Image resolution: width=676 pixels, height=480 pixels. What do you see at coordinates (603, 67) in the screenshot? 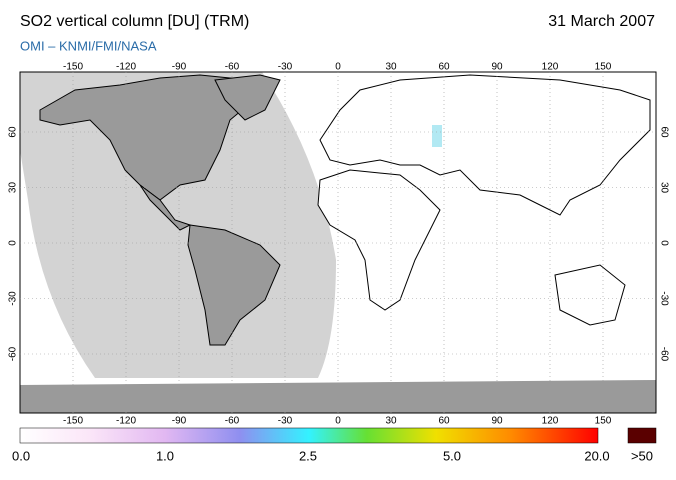
I see `lon-label-top: 150` at bounding box center [603, 67].